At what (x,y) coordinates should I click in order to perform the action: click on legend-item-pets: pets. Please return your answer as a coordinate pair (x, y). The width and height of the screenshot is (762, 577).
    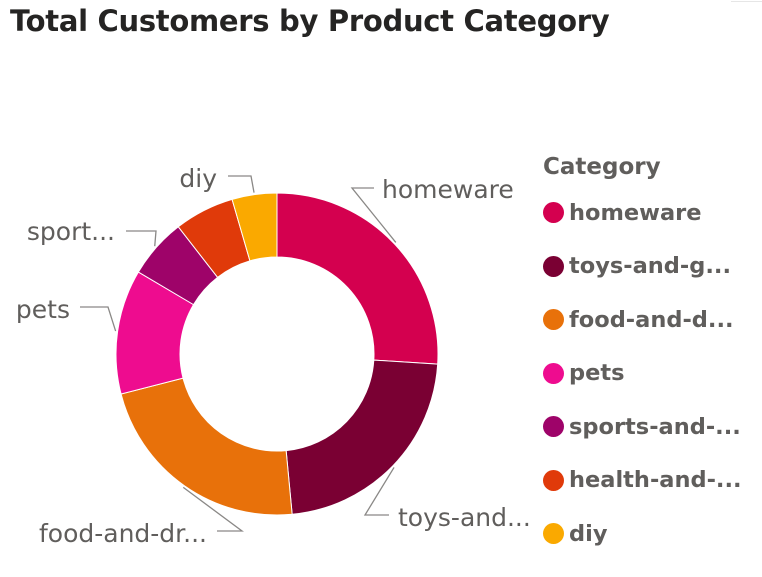
    Looking at the image, I should click on (642, 374).